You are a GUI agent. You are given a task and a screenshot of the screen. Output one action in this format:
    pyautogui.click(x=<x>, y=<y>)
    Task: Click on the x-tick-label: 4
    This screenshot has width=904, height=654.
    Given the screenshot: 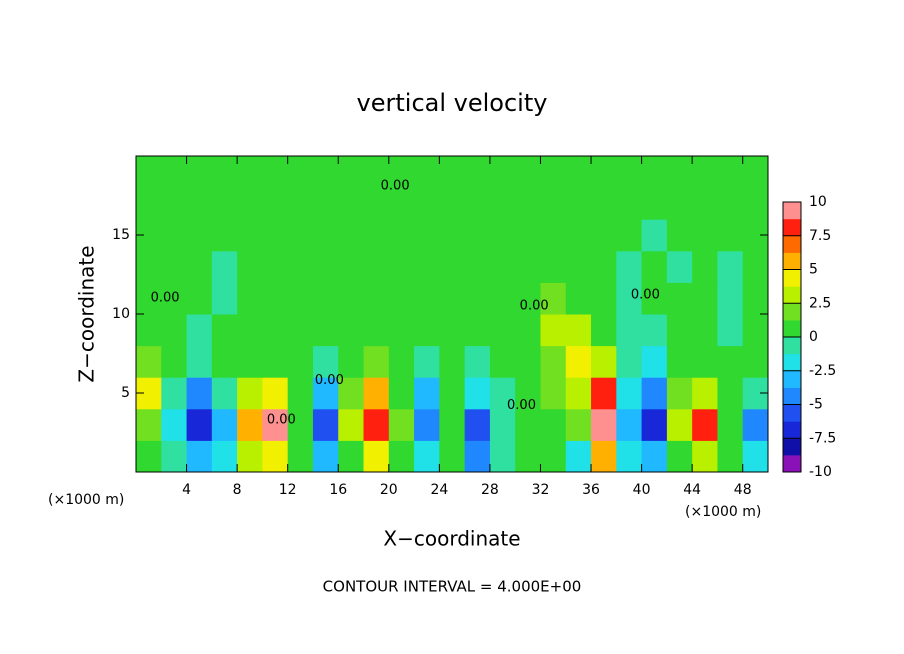 What is the action you would take?
    pyautogui.click(x=186, y=490)
    